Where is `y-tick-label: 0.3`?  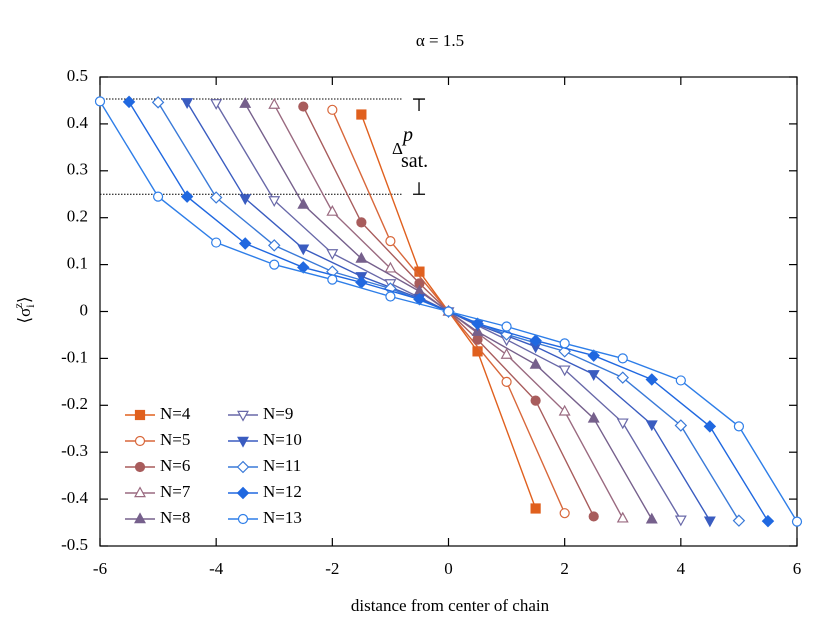 y-tick-label: 0.3 is located at coordinates (77, 169).